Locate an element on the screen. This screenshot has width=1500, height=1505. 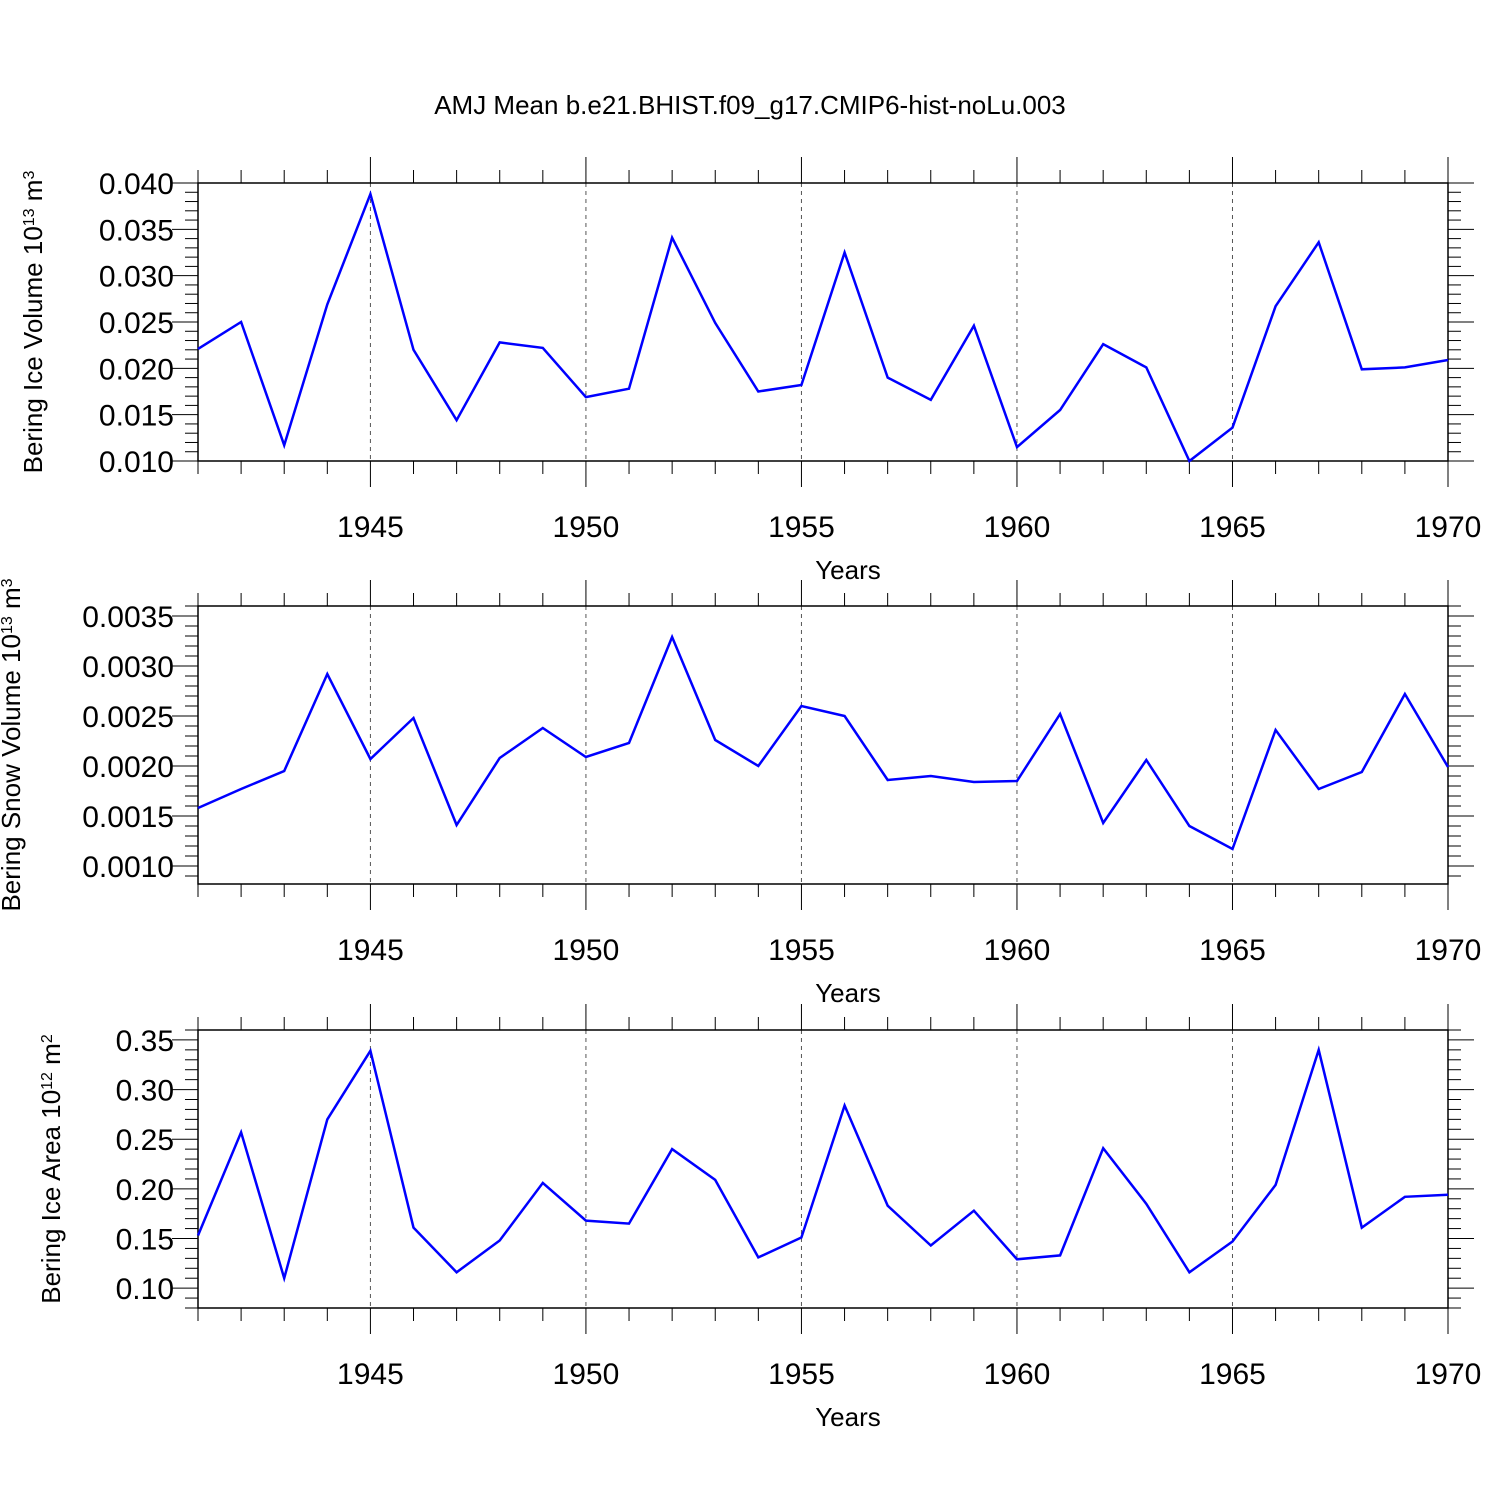
y-tick-label: 0.010 is located at coordinates (136, 462).